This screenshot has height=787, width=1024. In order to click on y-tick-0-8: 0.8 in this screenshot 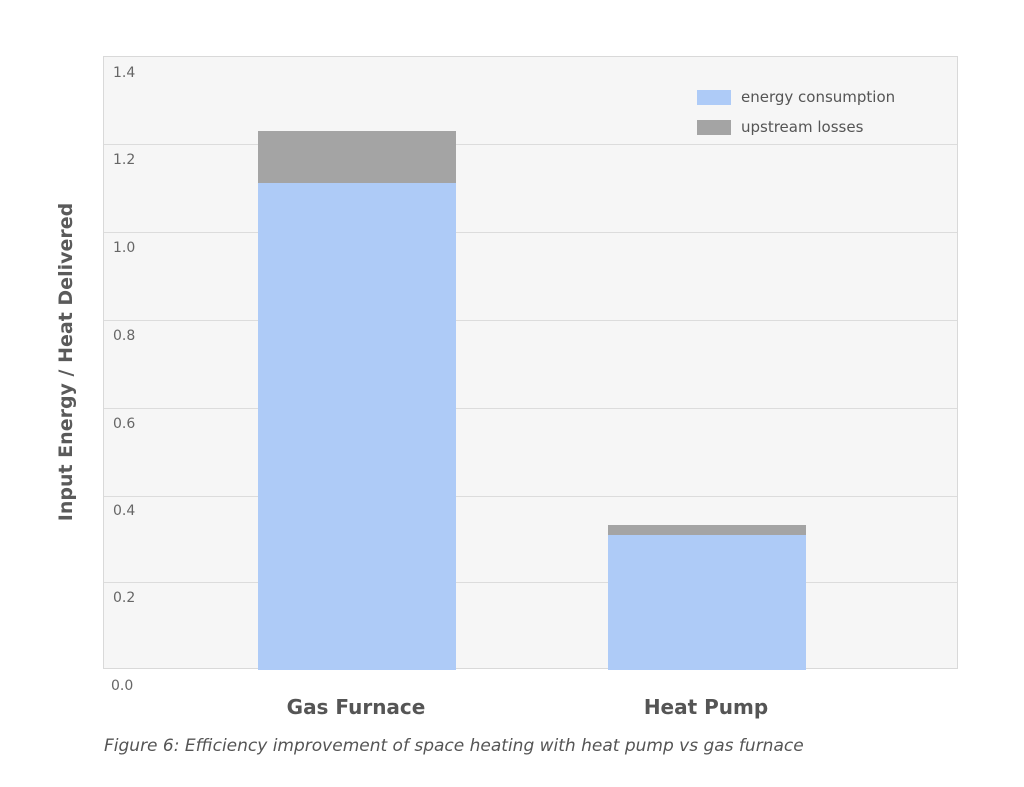, I will do `click(124, 336)`.